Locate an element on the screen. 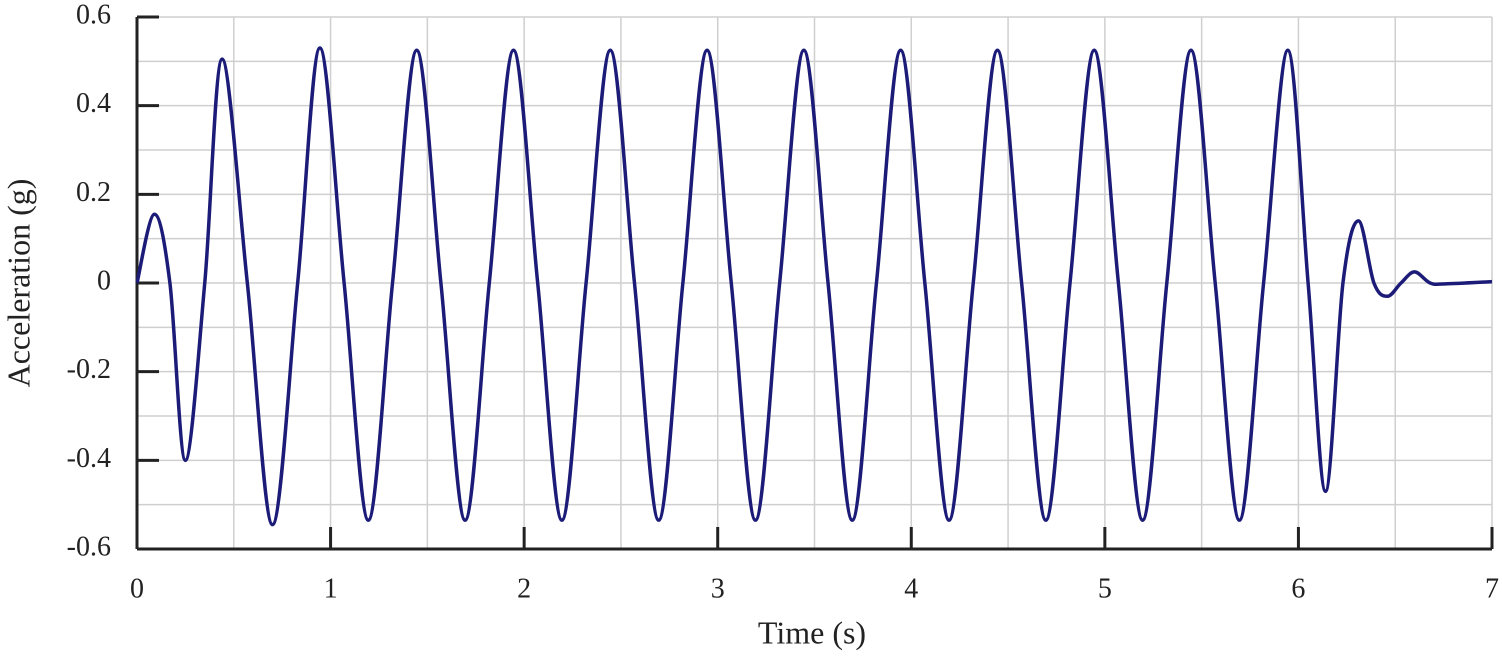  x-tick-label: 0 is located at coordinates (137, 588).